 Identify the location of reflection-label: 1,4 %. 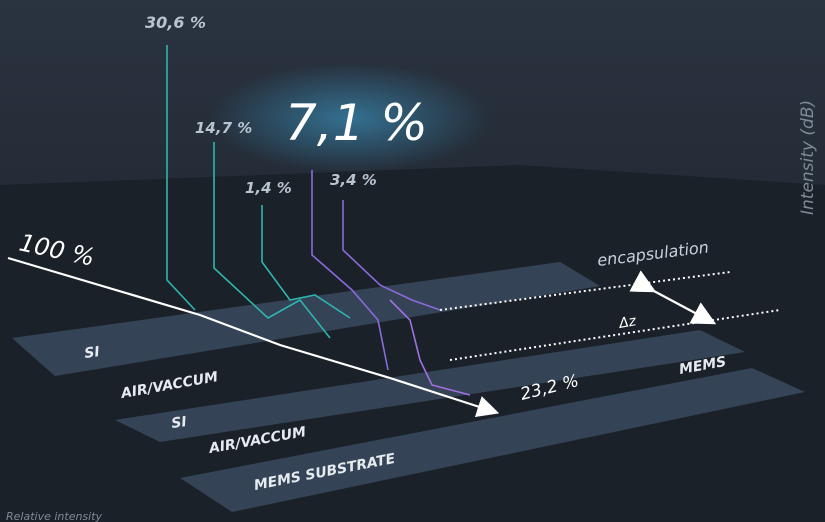
(268, 188).